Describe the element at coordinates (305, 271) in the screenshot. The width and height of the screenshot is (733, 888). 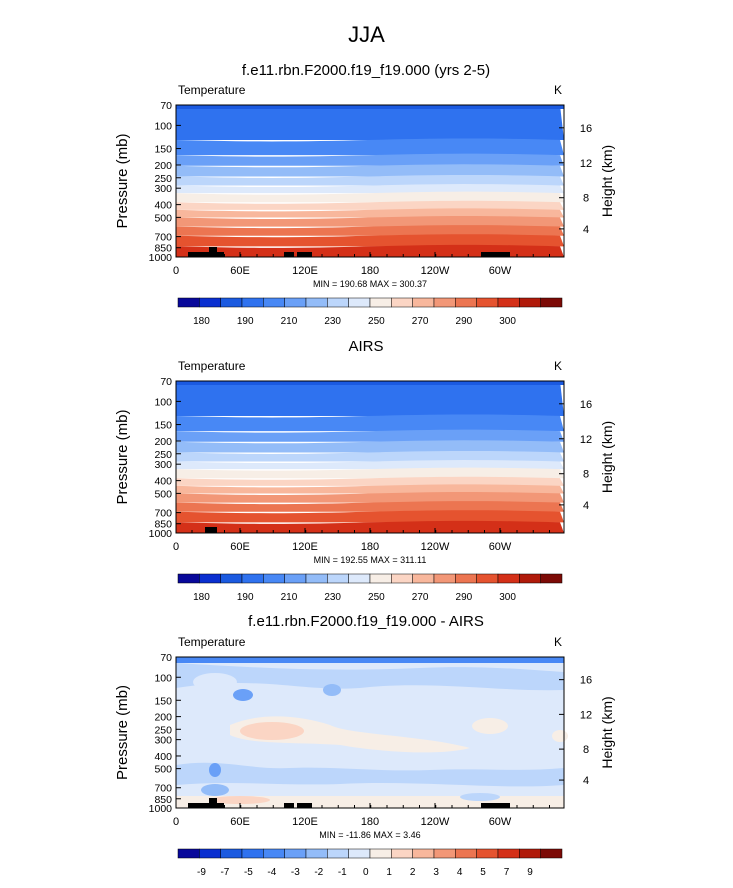
I see `chart0-xtick-label: 120E` at that location.